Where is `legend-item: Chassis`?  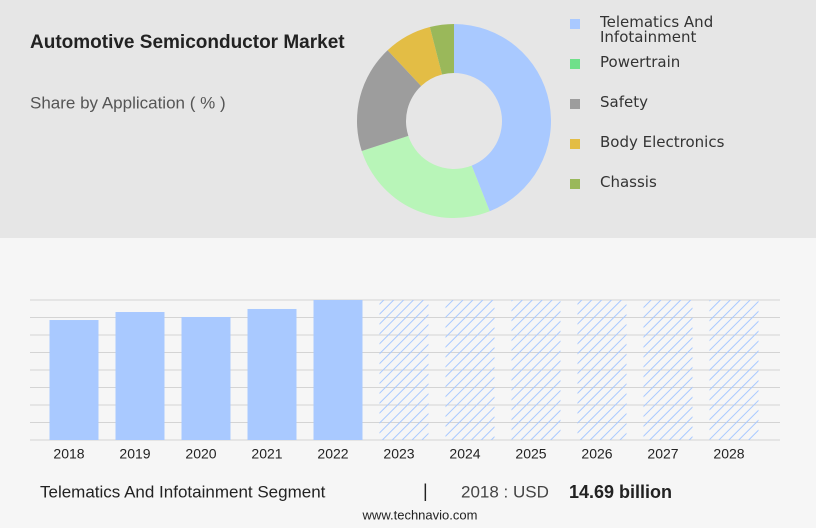 legend-item: Chassis is located at coordinates (628, 183).